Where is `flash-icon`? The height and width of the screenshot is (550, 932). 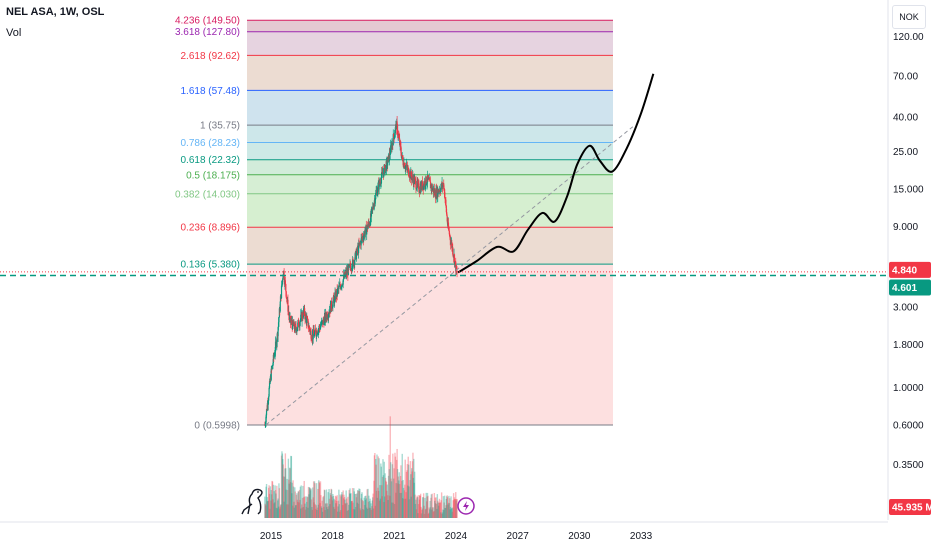
flash-icon is located at coordinates (466, 506).